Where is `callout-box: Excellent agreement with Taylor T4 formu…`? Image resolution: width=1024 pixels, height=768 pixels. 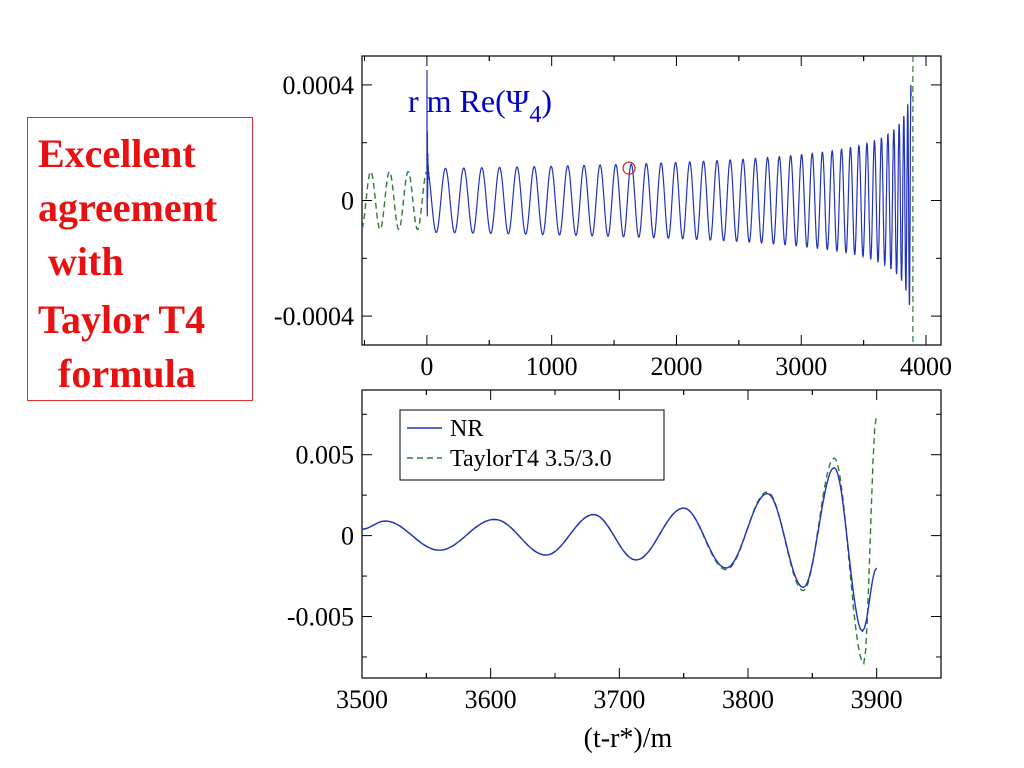
callout-box: Excellent agreement with Taylor T4 formu… is located at coordinates (140, 259).